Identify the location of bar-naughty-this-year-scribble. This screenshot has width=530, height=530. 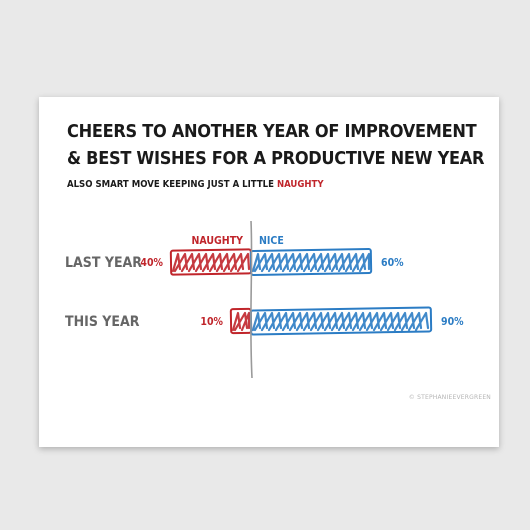
(241, 321).